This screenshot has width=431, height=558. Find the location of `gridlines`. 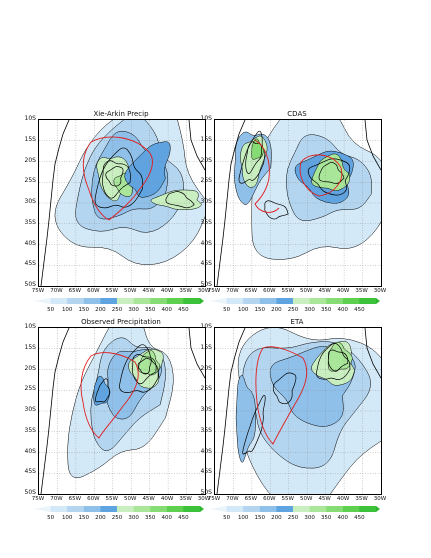

gridlines is located at coordinates (298, 411).